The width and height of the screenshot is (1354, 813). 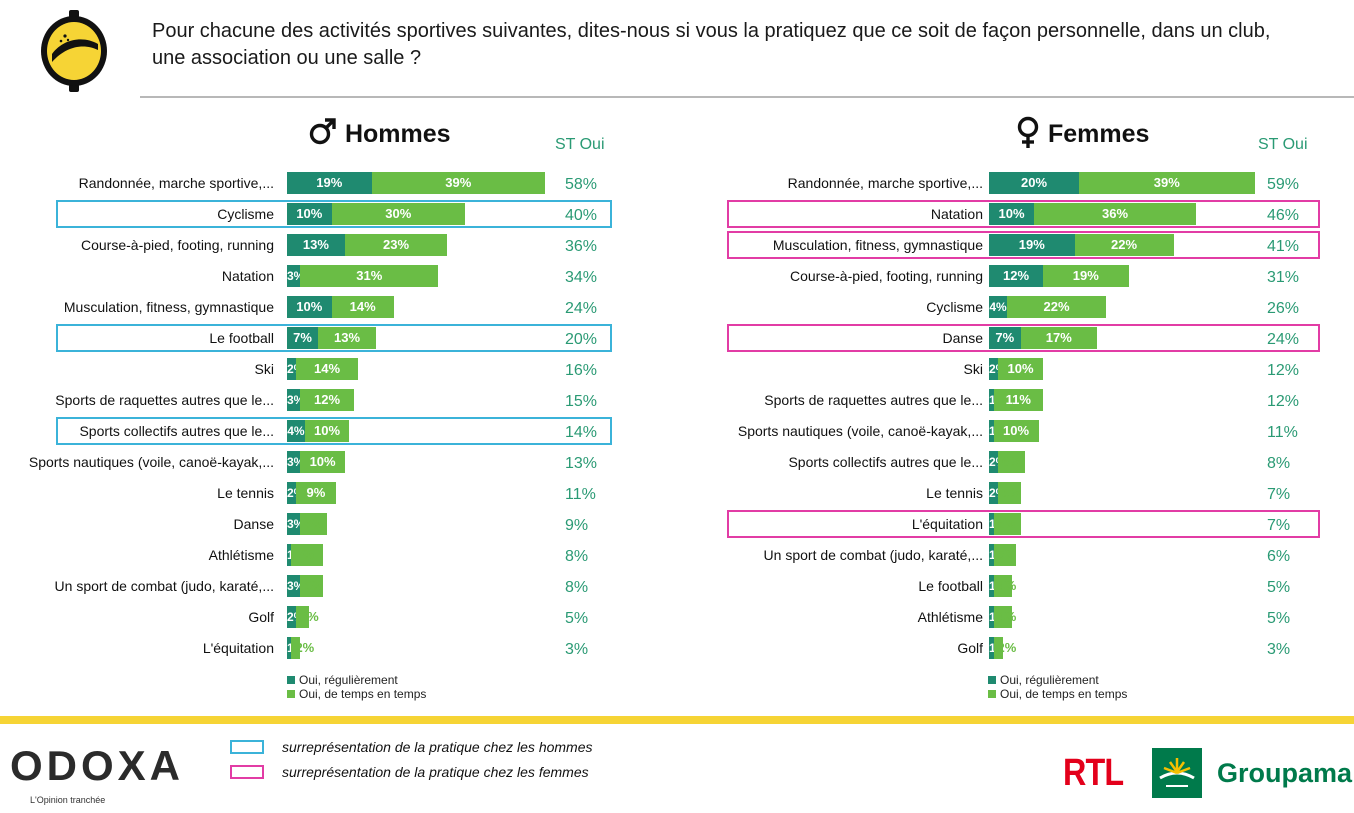 I want to click on legend-temps-label: Oui, de temps en temps, so click(x=1064, y=694).